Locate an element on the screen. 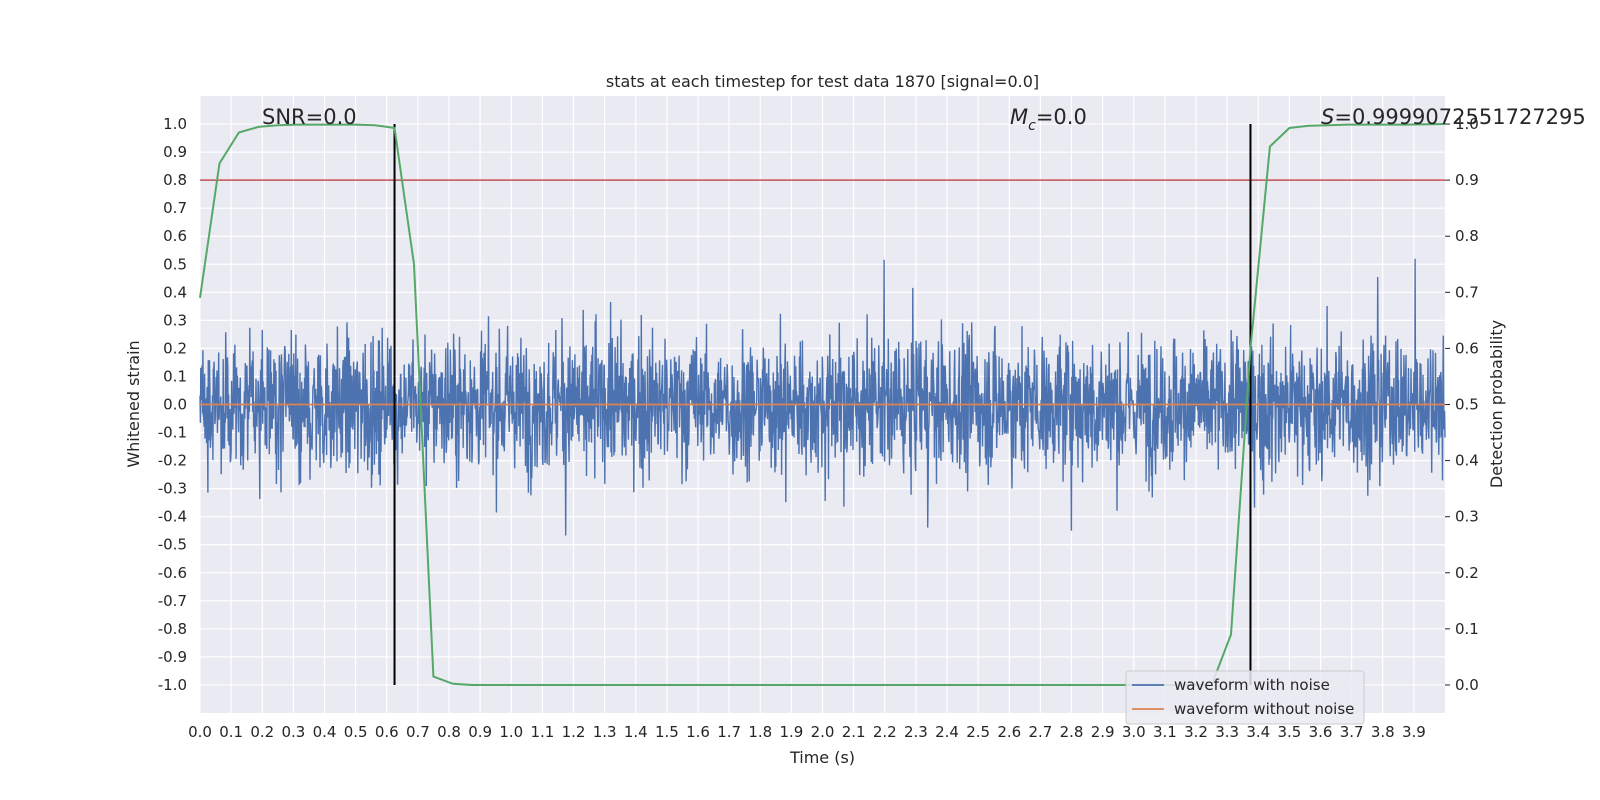 The width and height of the screenshot is (1600, 800). chirp-mass-annotation: Mc=0.0 is located at coordinates (1048, 119).